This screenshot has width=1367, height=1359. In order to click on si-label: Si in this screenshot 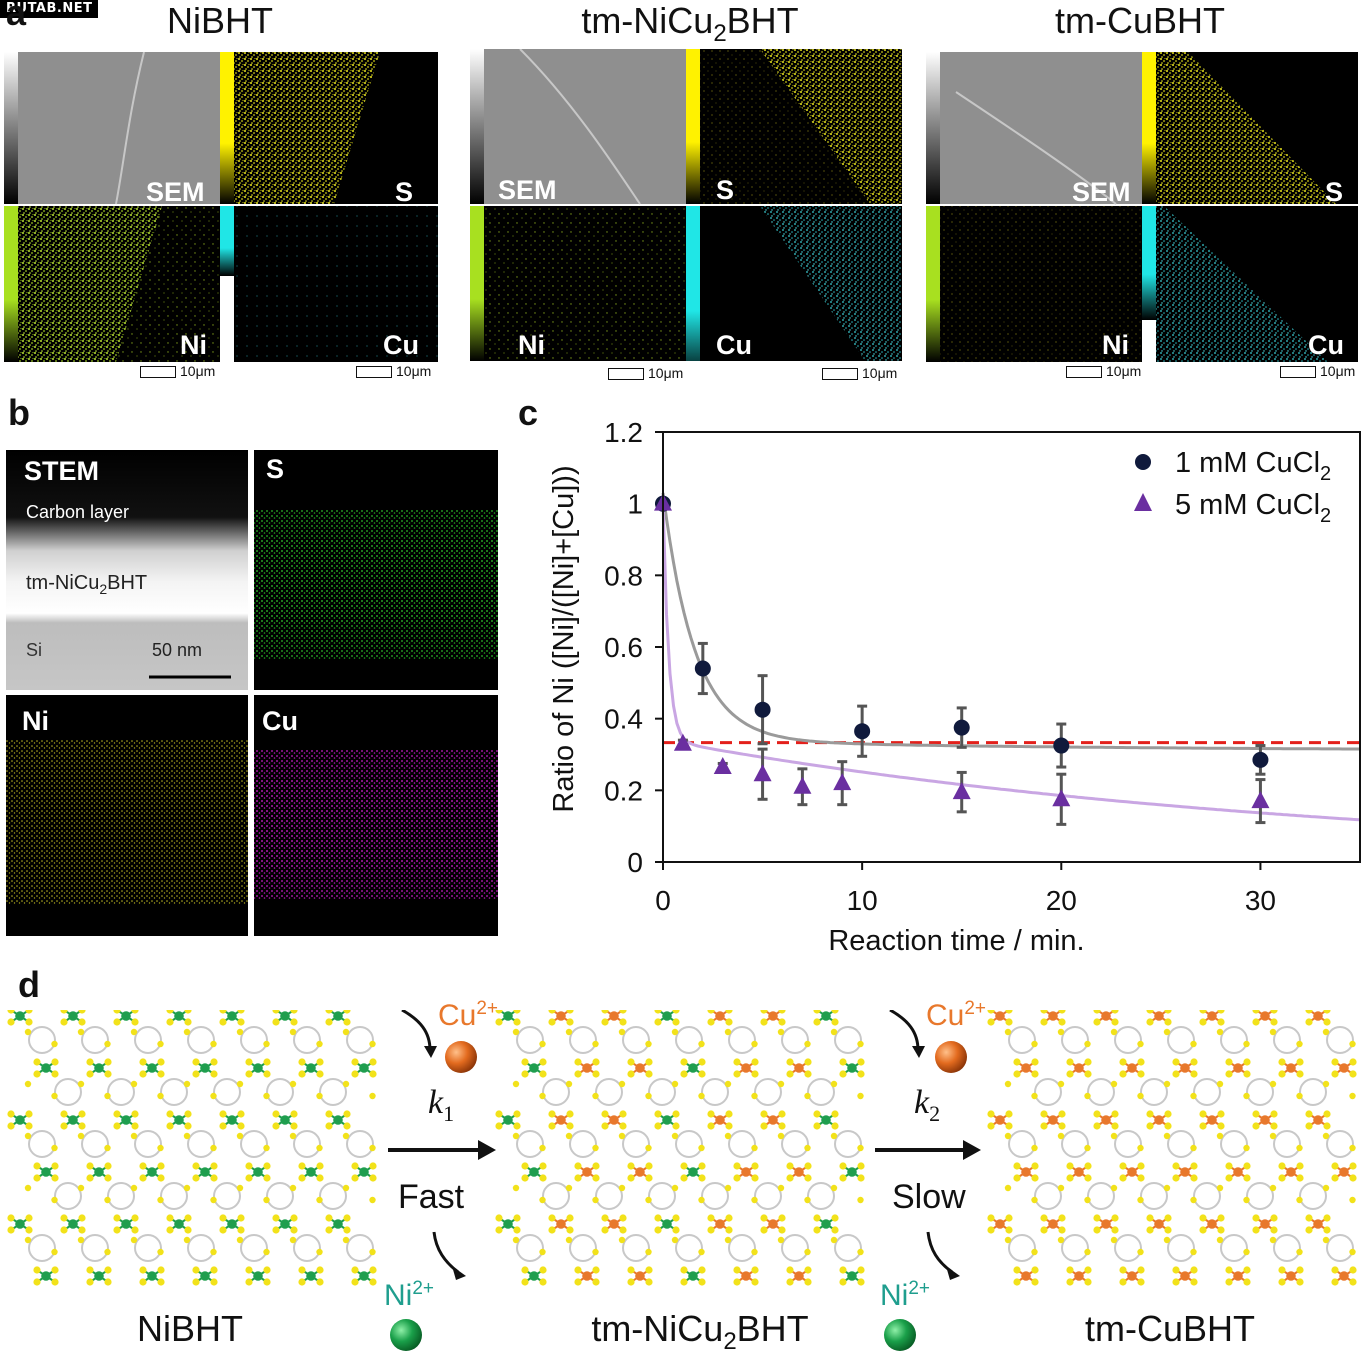, I will do `click(34, 650)`.